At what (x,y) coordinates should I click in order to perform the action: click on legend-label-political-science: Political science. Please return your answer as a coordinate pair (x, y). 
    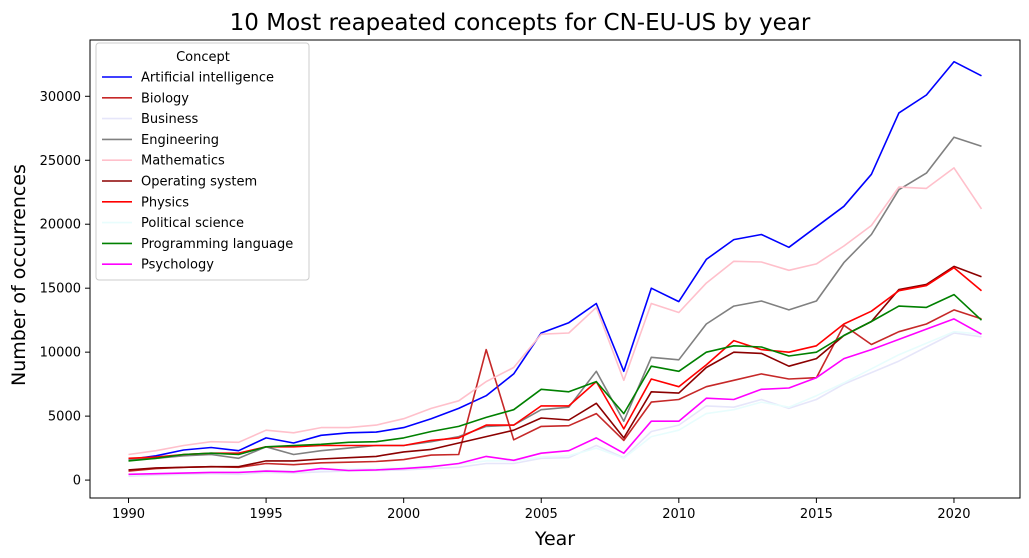
    Looking at the image, I should click on (192, 223).